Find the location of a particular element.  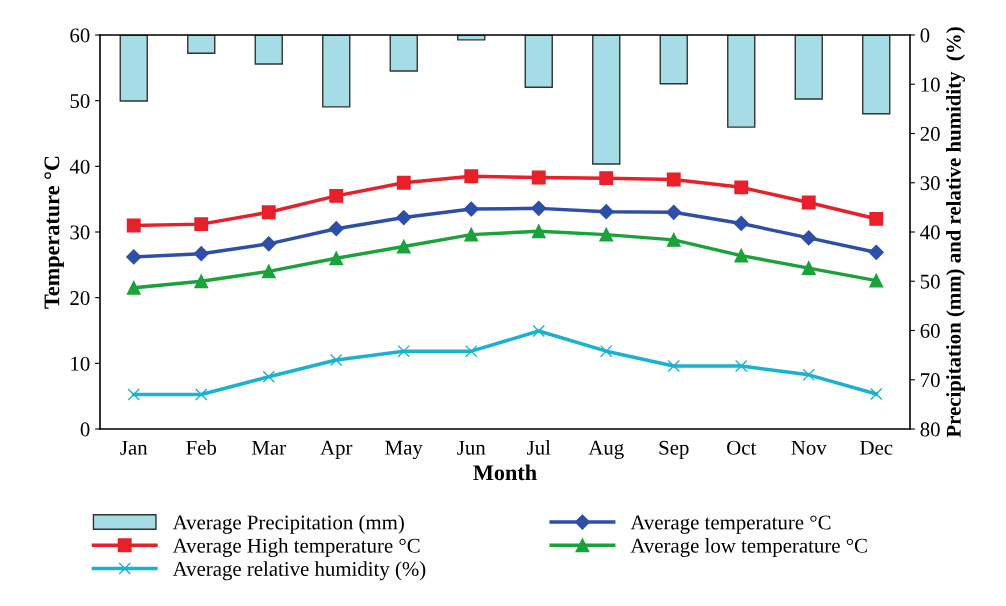

y2-tick-label: 50 is located at coordinates (930, 281).